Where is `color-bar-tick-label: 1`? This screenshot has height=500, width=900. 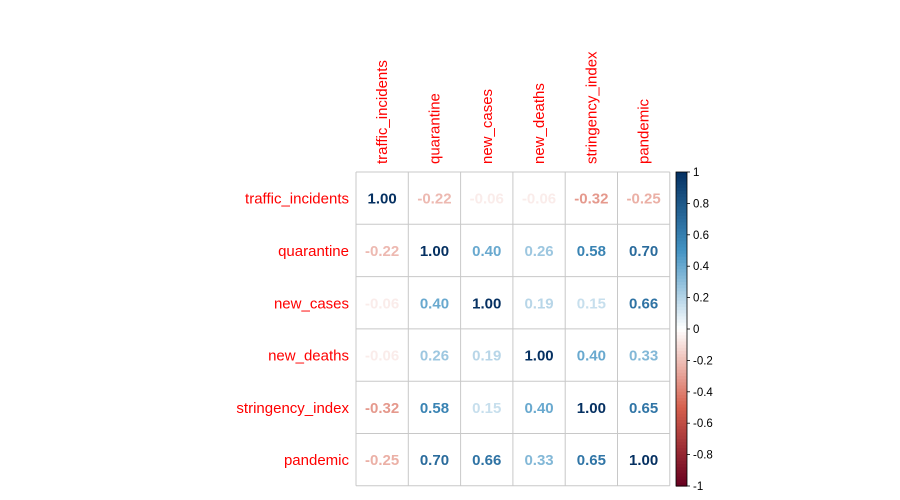 color-bar-tick-label: 1 is located at coordinates (696, 173).